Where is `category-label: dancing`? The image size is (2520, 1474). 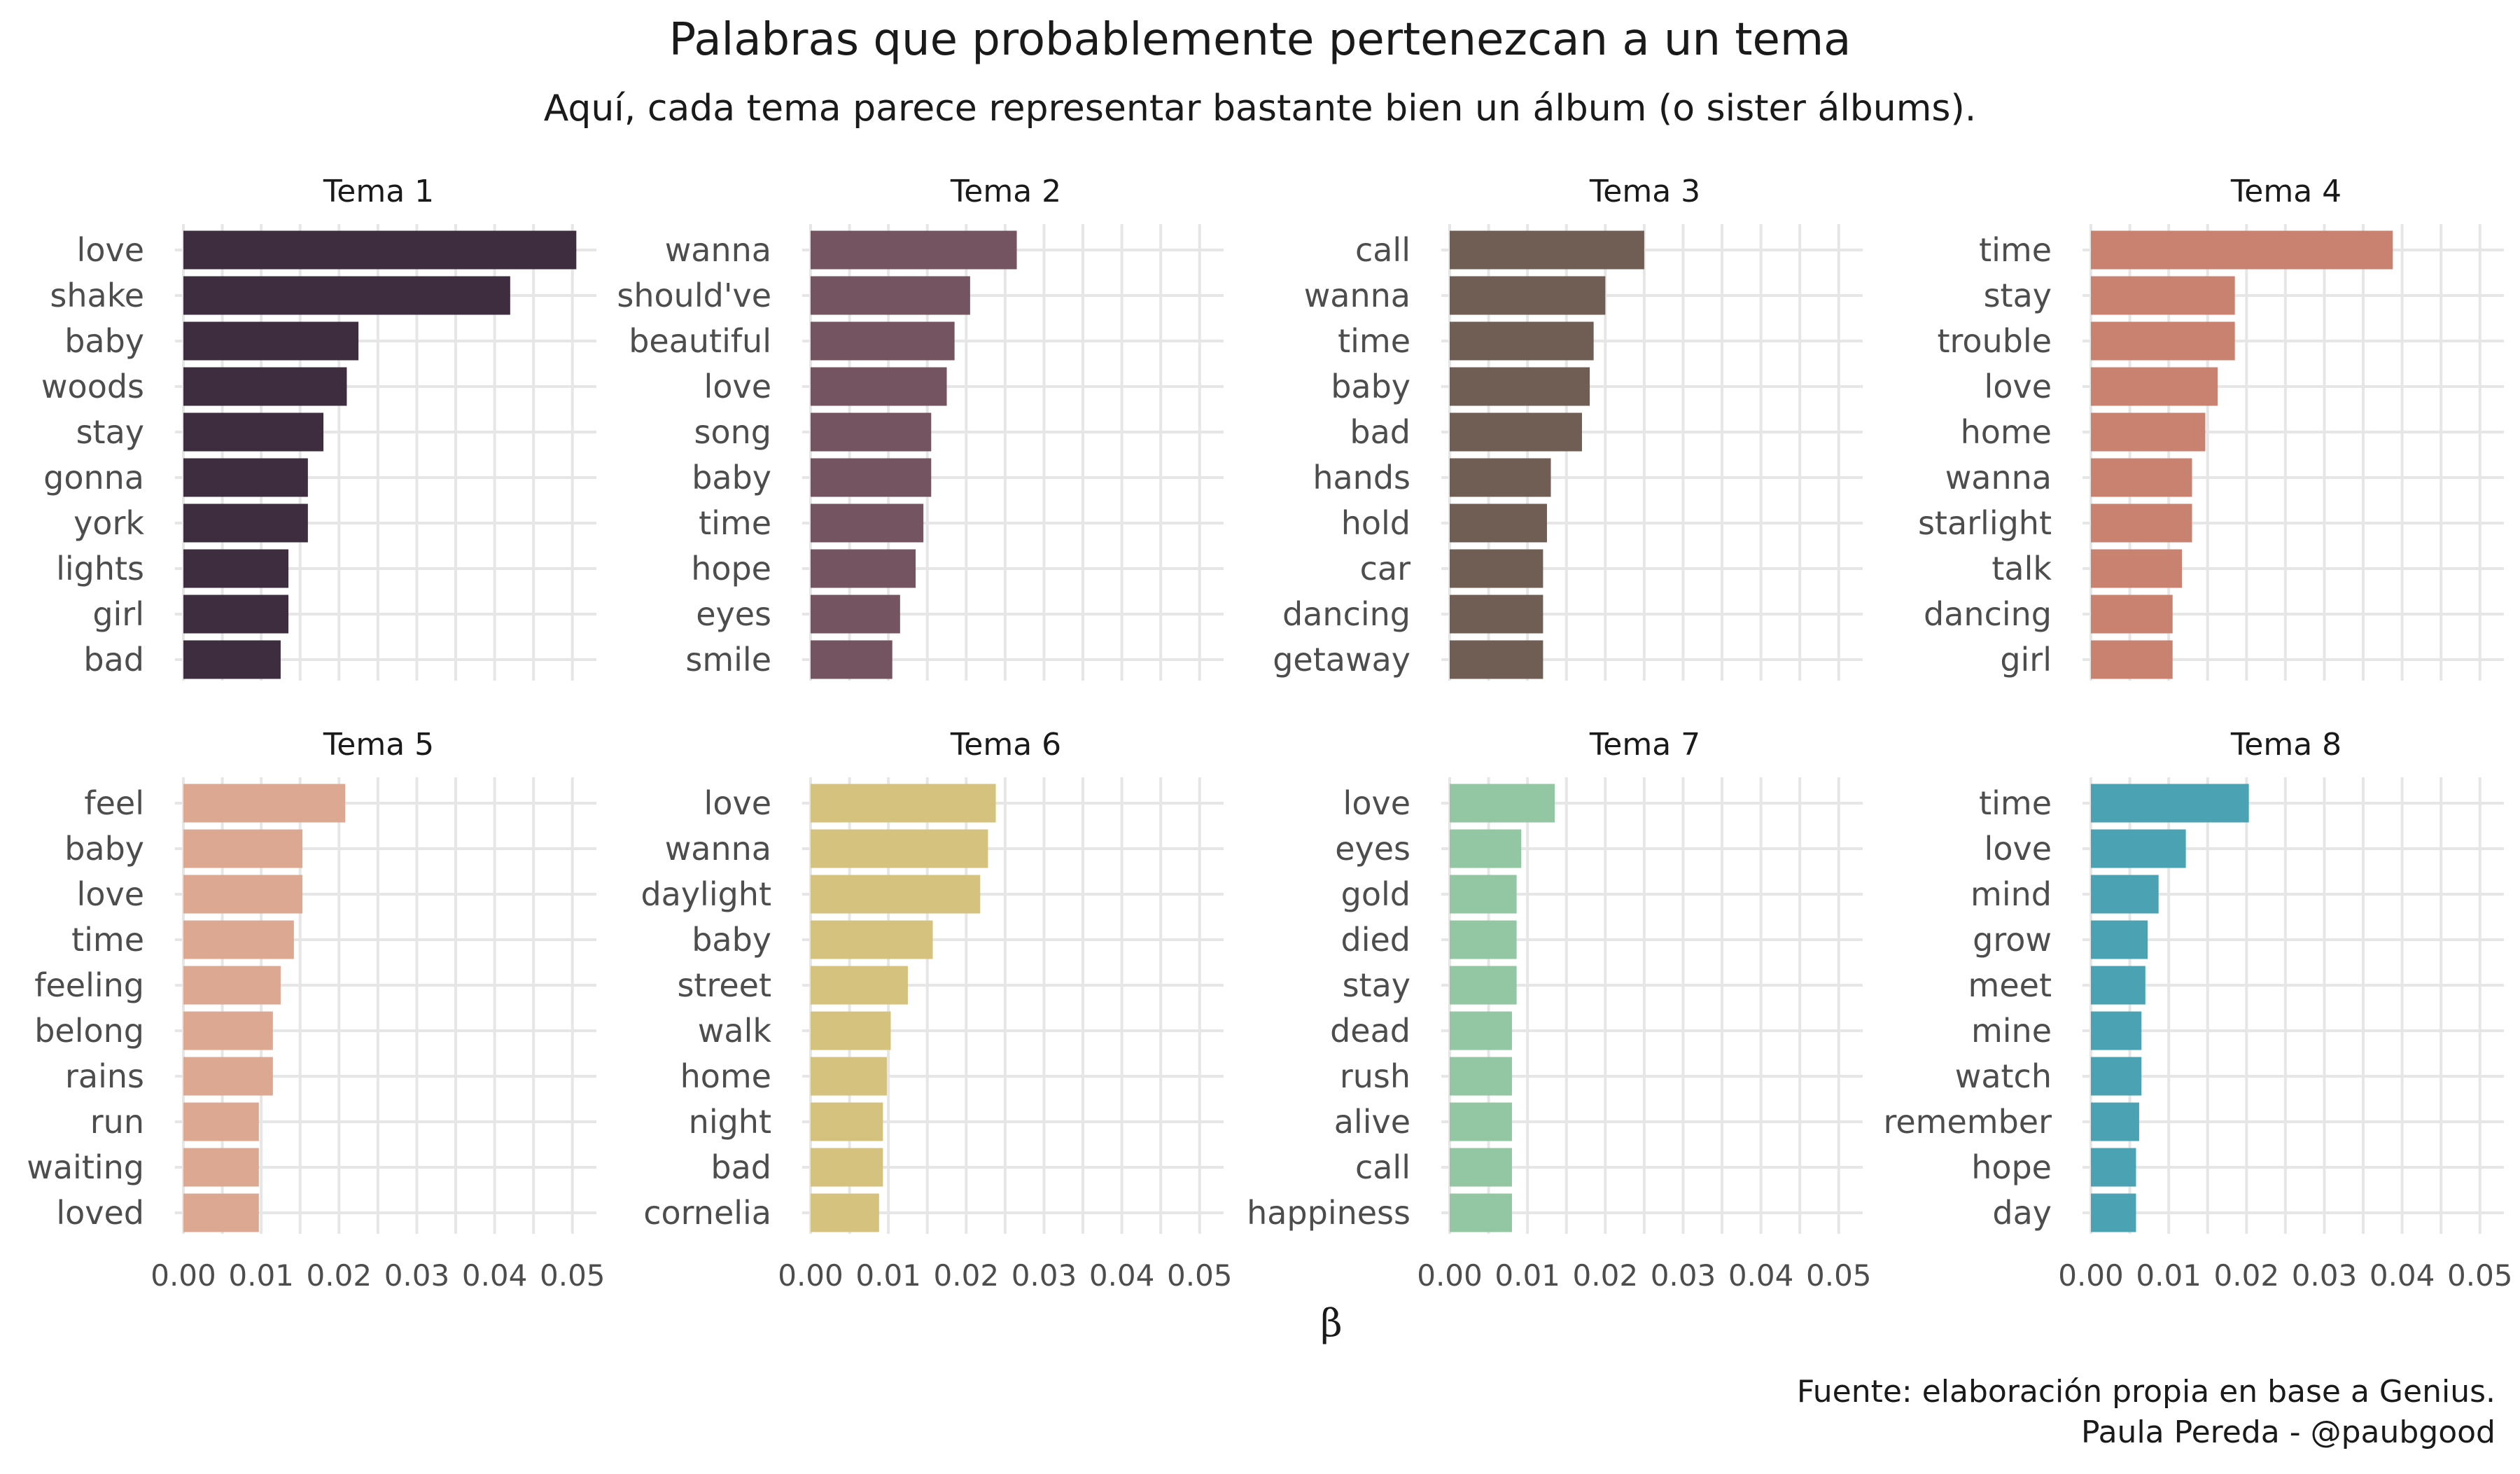
category-label: dancing is located at coordinates (1346, 614).